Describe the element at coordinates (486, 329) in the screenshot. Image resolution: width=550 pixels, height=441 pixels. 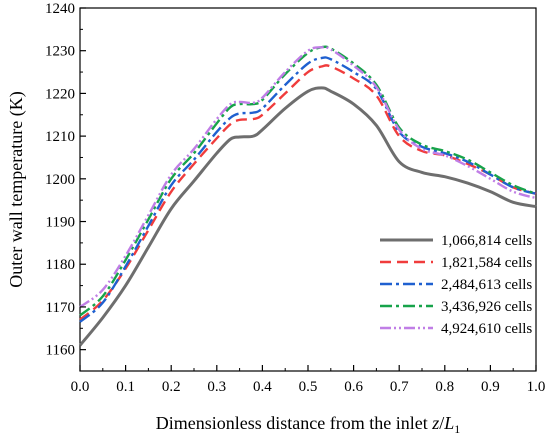
I see `legend-label-5: 4,924,610 cells` at that location.